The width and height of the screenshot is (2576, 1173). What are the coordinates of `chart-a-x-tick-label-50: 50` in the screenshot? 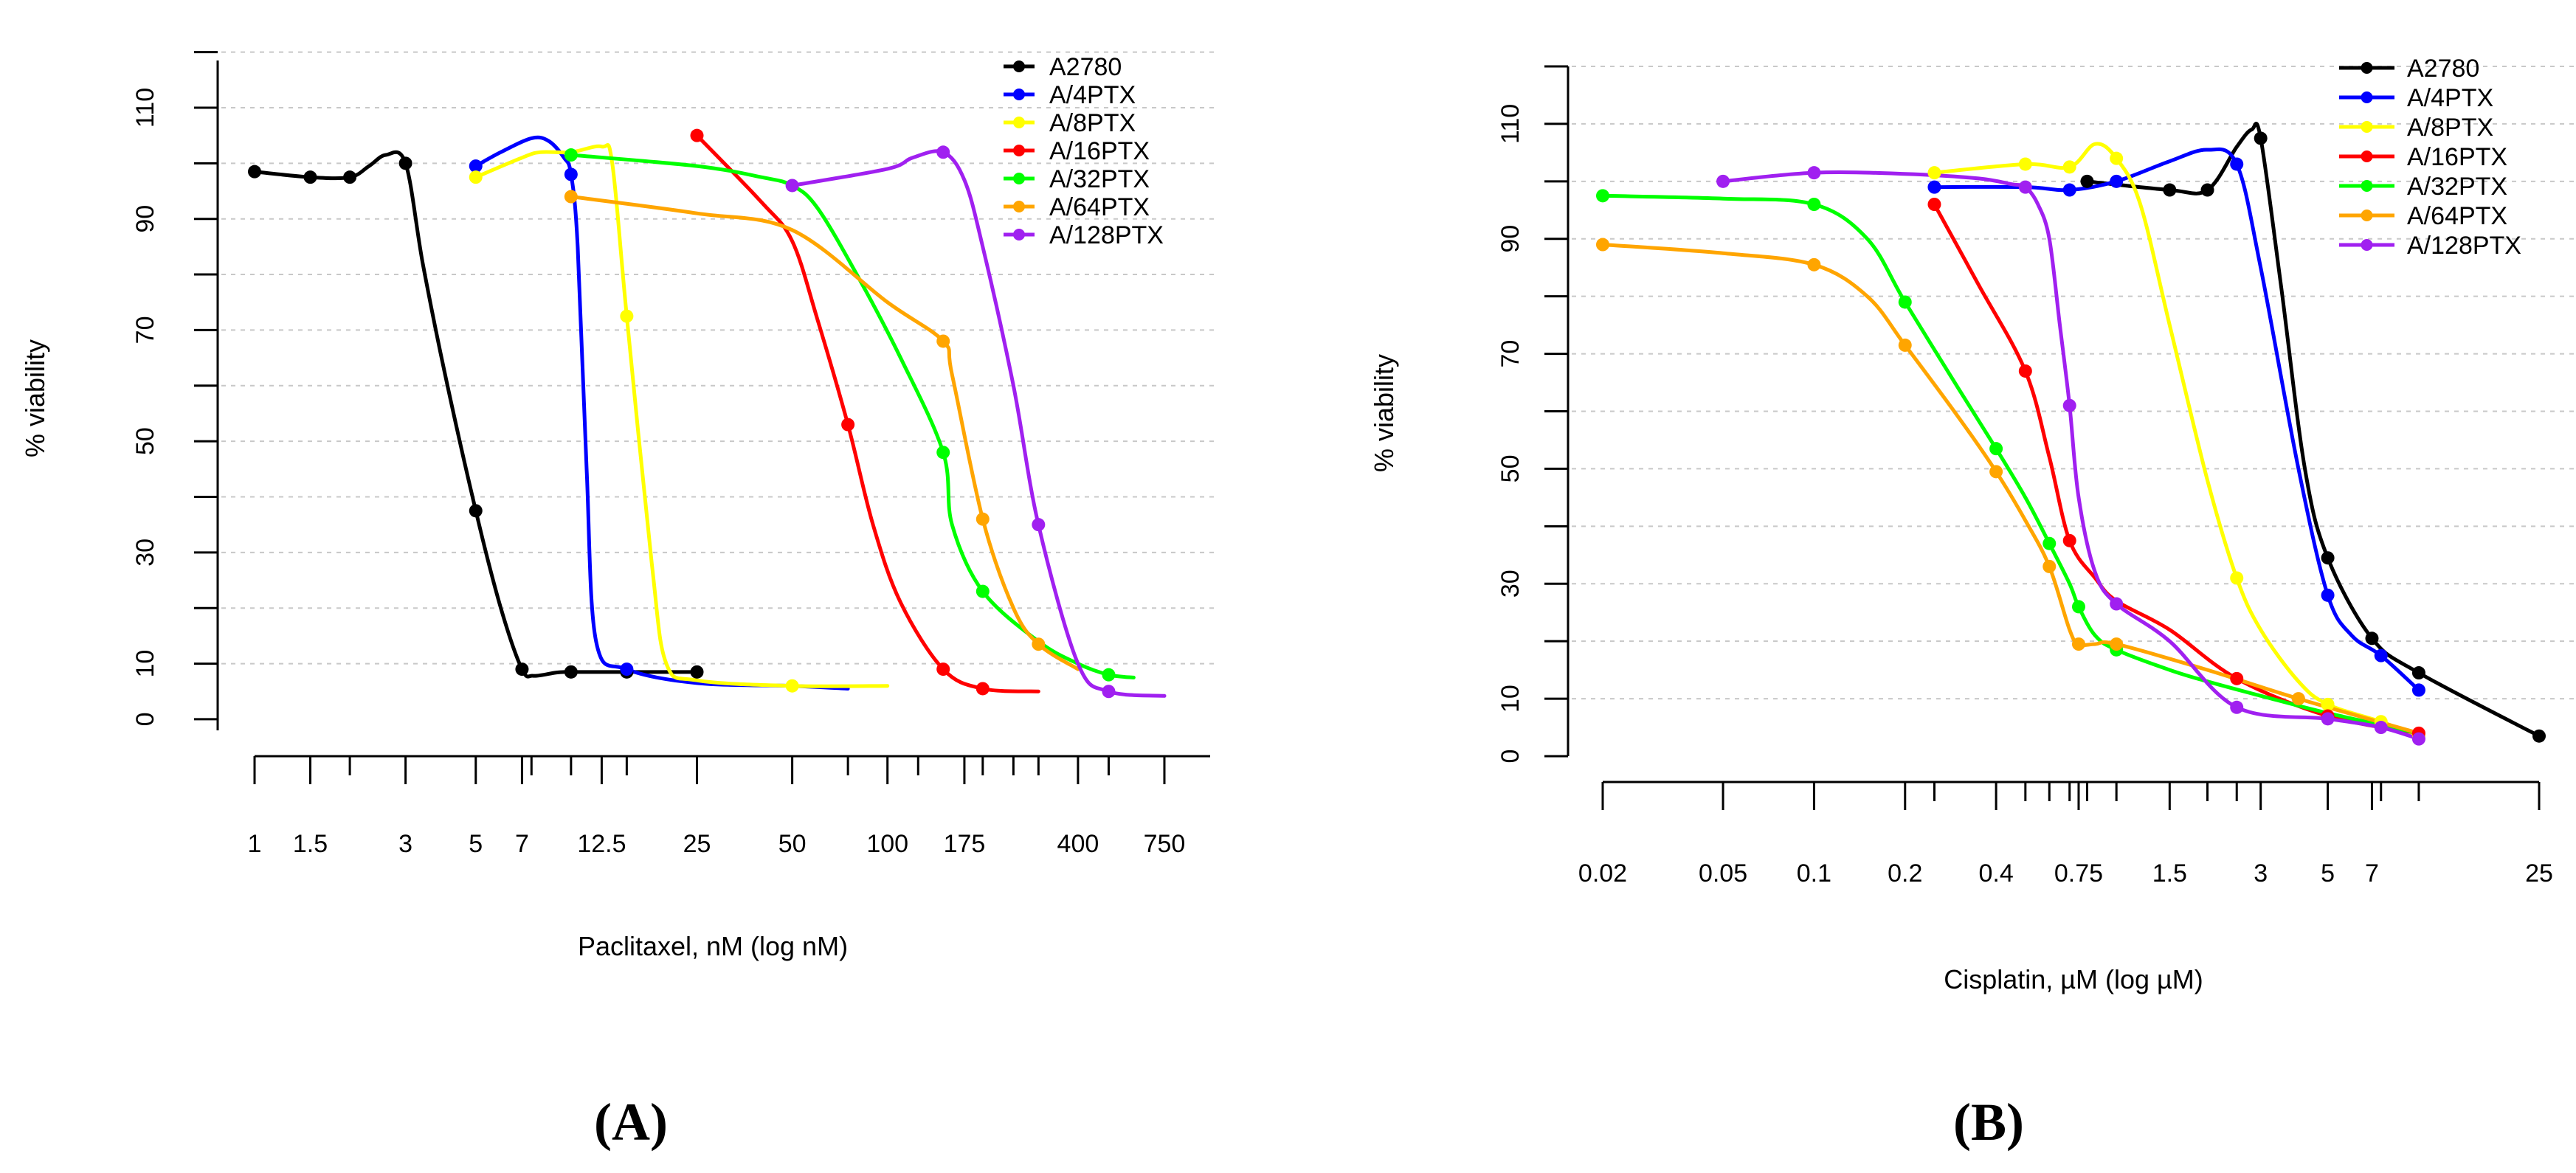 It's located at (793, 844).